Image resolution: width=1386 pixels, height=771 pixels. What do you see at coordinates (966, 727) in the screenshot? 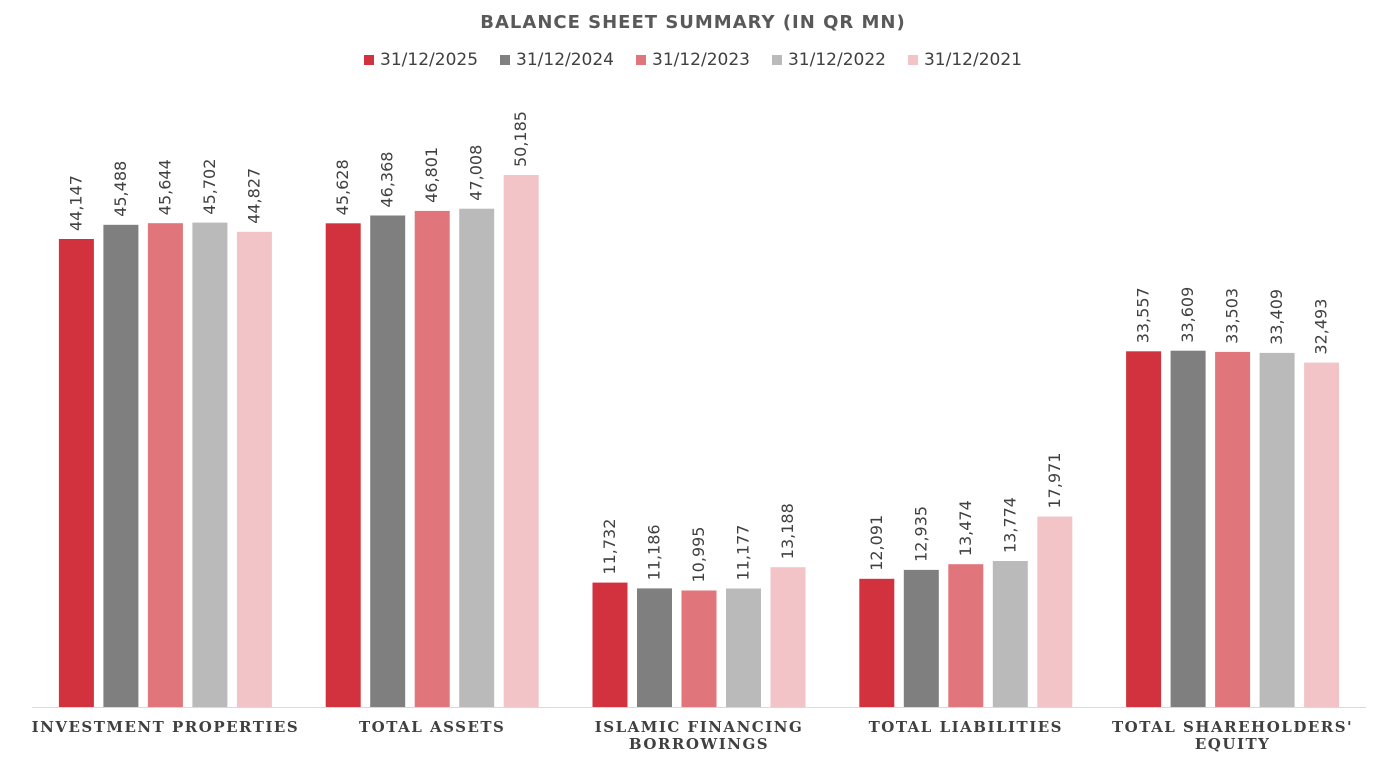
I see `category-label: TOTAL LIABILITIES` at bounding box center [966, 727].